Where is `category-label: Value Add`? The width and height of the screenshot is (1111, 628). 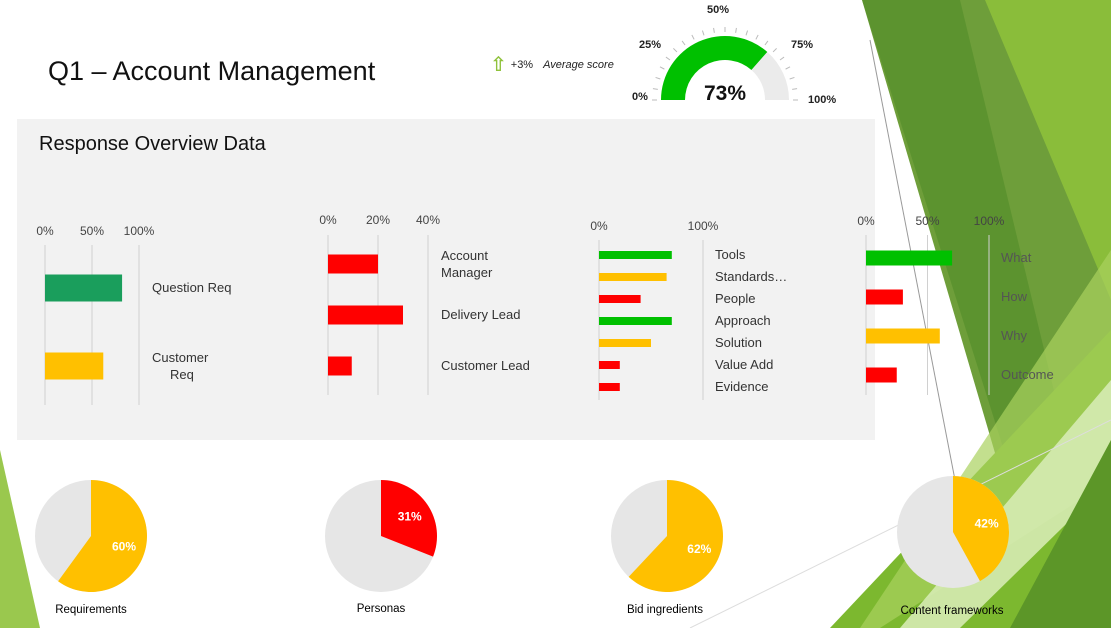 category-label: Value Add is located at coordinates (744, 364).